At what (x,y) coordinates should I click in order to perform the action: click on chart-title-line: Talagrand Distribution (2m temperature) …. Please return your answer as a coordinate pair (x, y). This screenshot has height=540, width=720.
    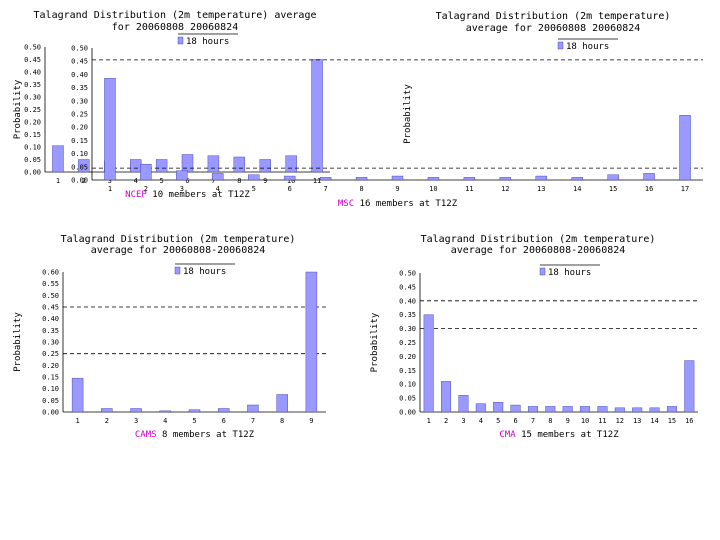
    Looking at the image, I should click on (175, 15).